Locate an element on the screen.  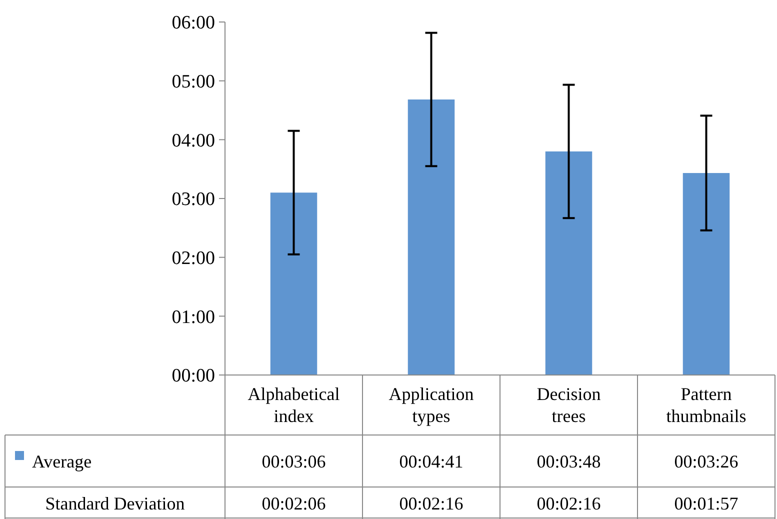
x-tick-label: Alphabetical index is located at coordinates (294, 405).